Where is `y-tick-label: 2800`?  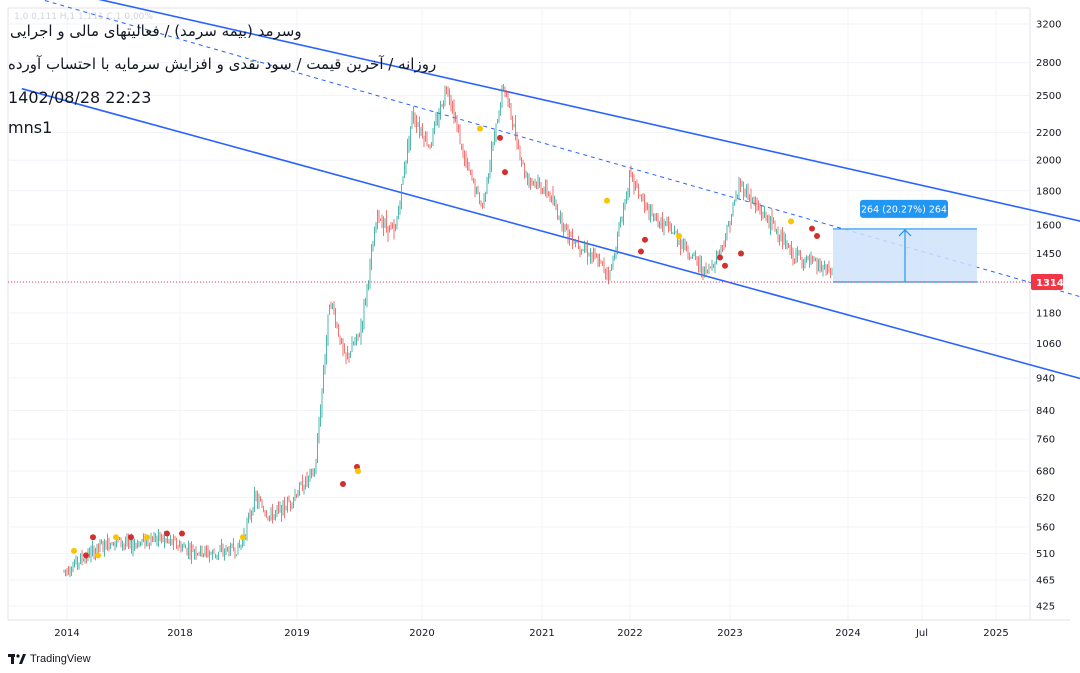 y-tick-label: 2800 is located at coordinates (1048, 63).